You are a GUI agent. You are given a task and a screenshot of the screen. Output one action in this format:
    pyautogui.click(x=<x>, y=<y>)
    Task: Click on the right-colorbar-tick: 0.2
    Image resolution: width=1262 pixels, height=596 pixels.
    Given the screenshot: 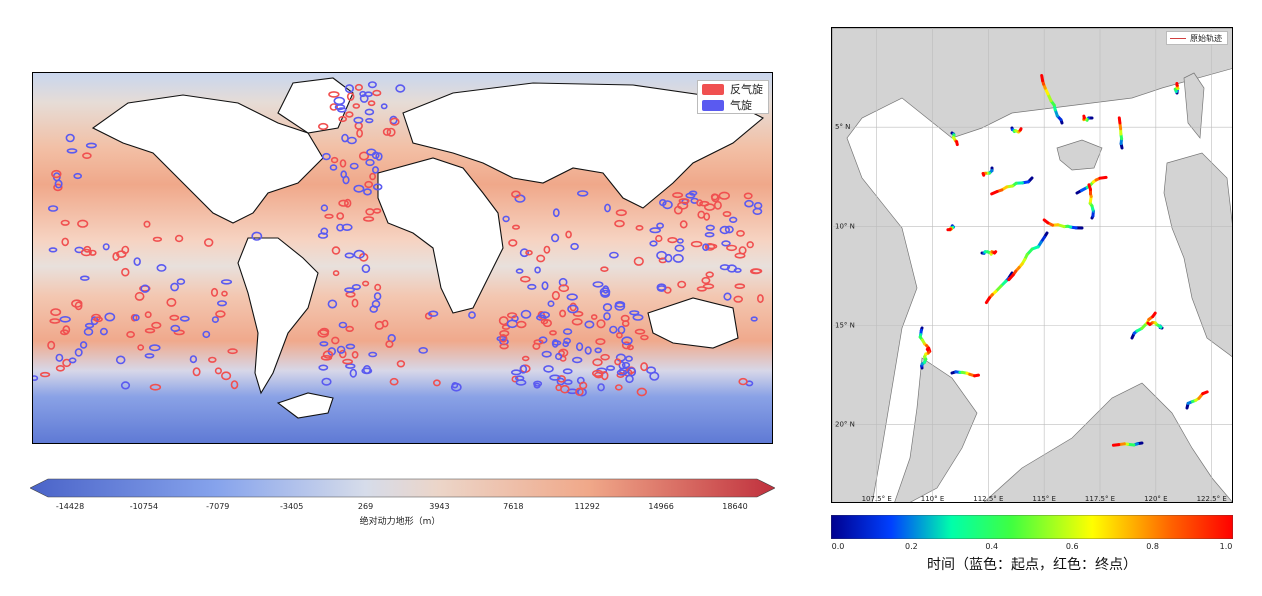 What is the action you would take?
    pyautogui.click(x=911, y=546)
    